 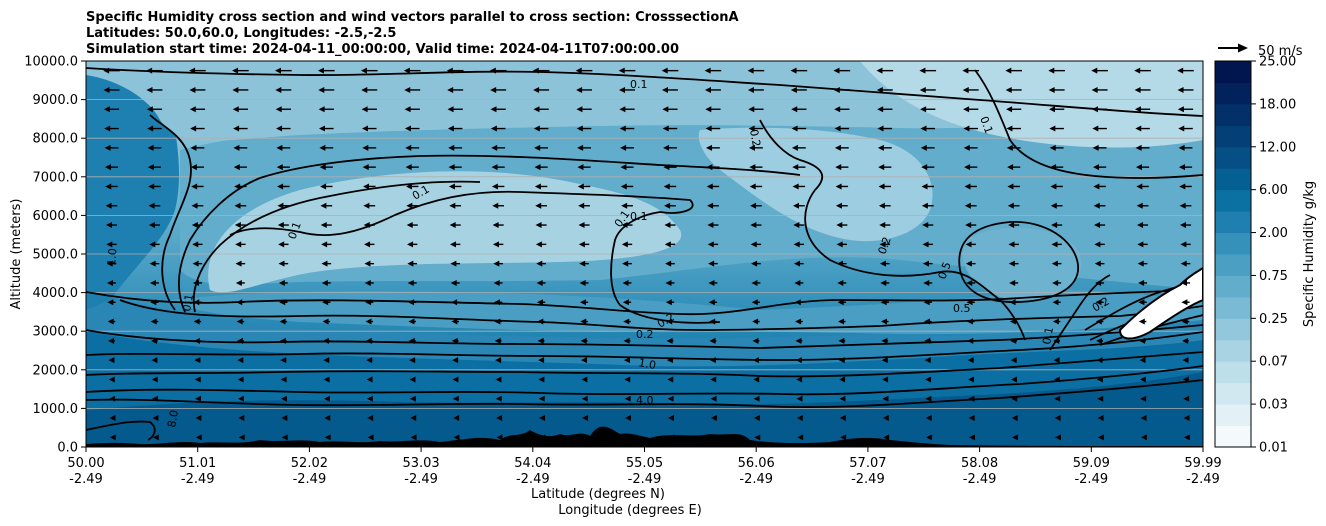 What do you see at coordinates (1273, 362) in the screenshot?
I see `colorbar-tick-label: 0.07` at bounding box center [1273, 362].